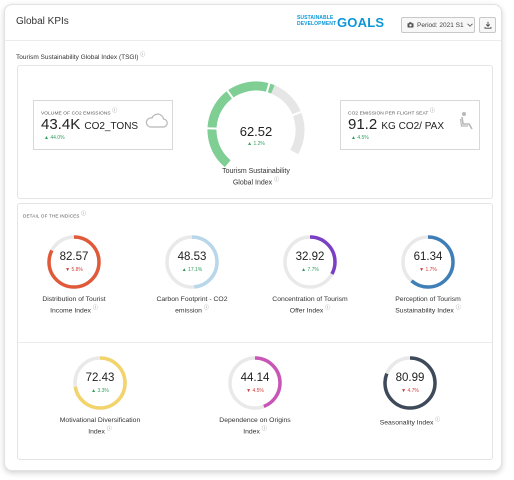  Describe the element at coordinates (410, 25) in the screenshot. I see `camera-icon` at that location.